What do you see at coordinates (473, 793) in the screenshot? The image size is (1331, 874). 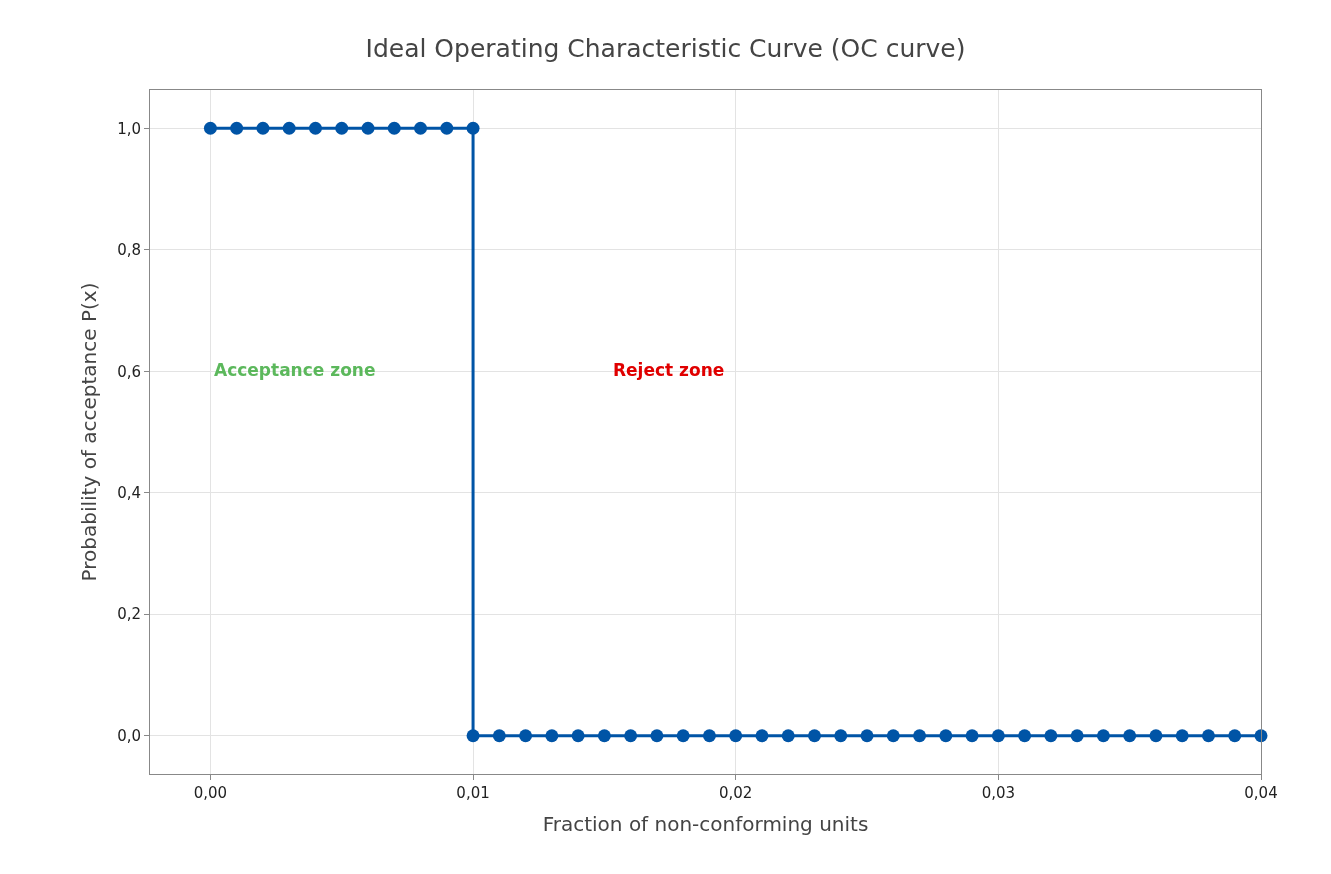 I see `x-tick-label: 0,01` at bounding box center [473, 793].